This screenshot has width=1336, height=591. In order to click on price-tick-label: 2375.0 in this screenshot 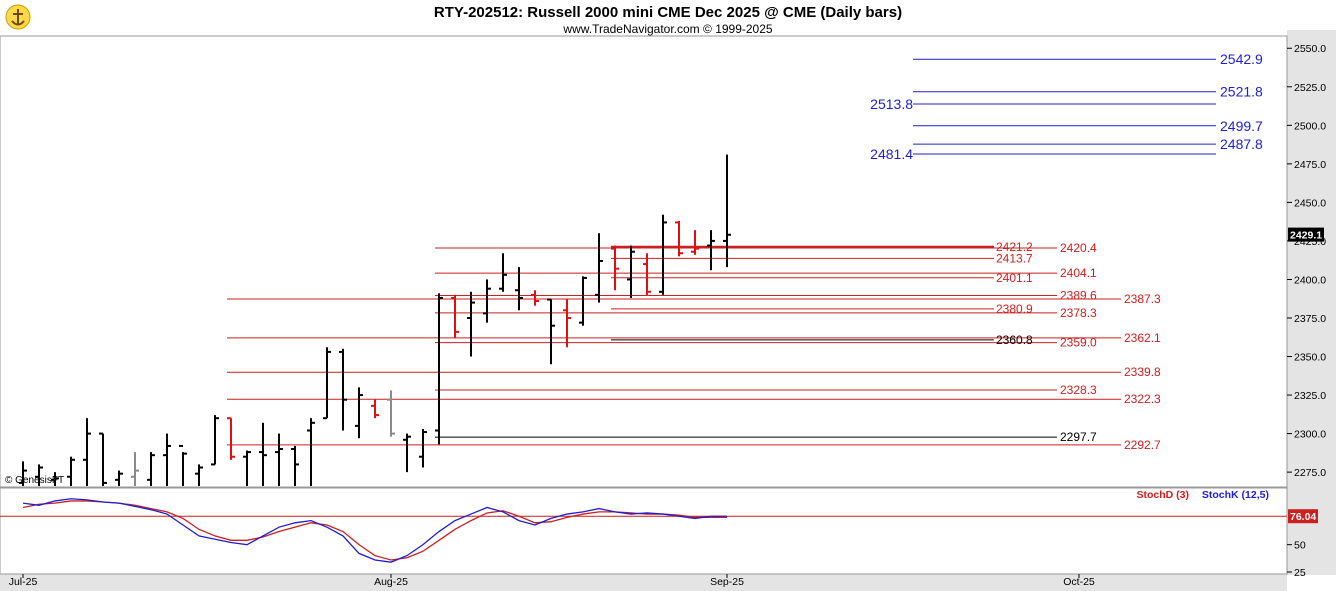, I will do `click(1310, 319)`.